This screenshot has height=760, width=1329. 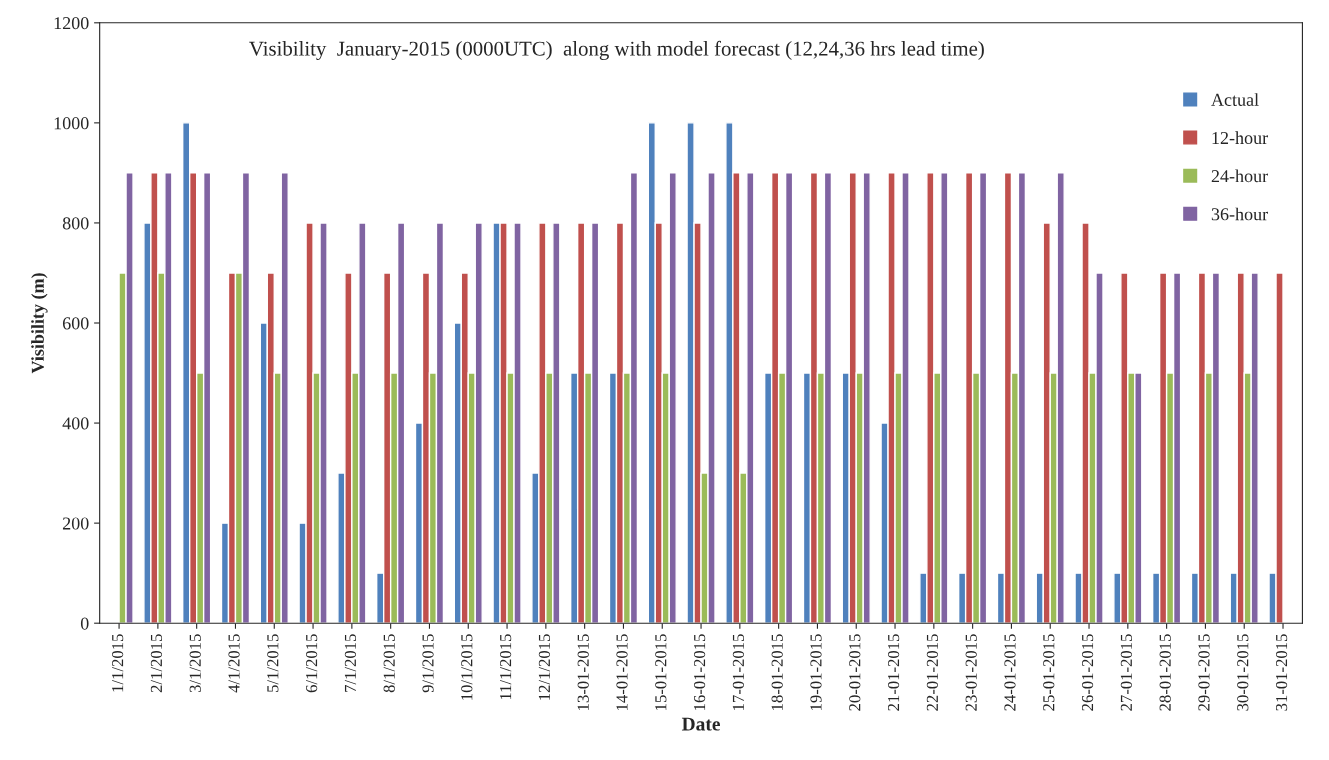 I want to click on x-tick-label: 19-01-2015, so click(x=816, y=672).